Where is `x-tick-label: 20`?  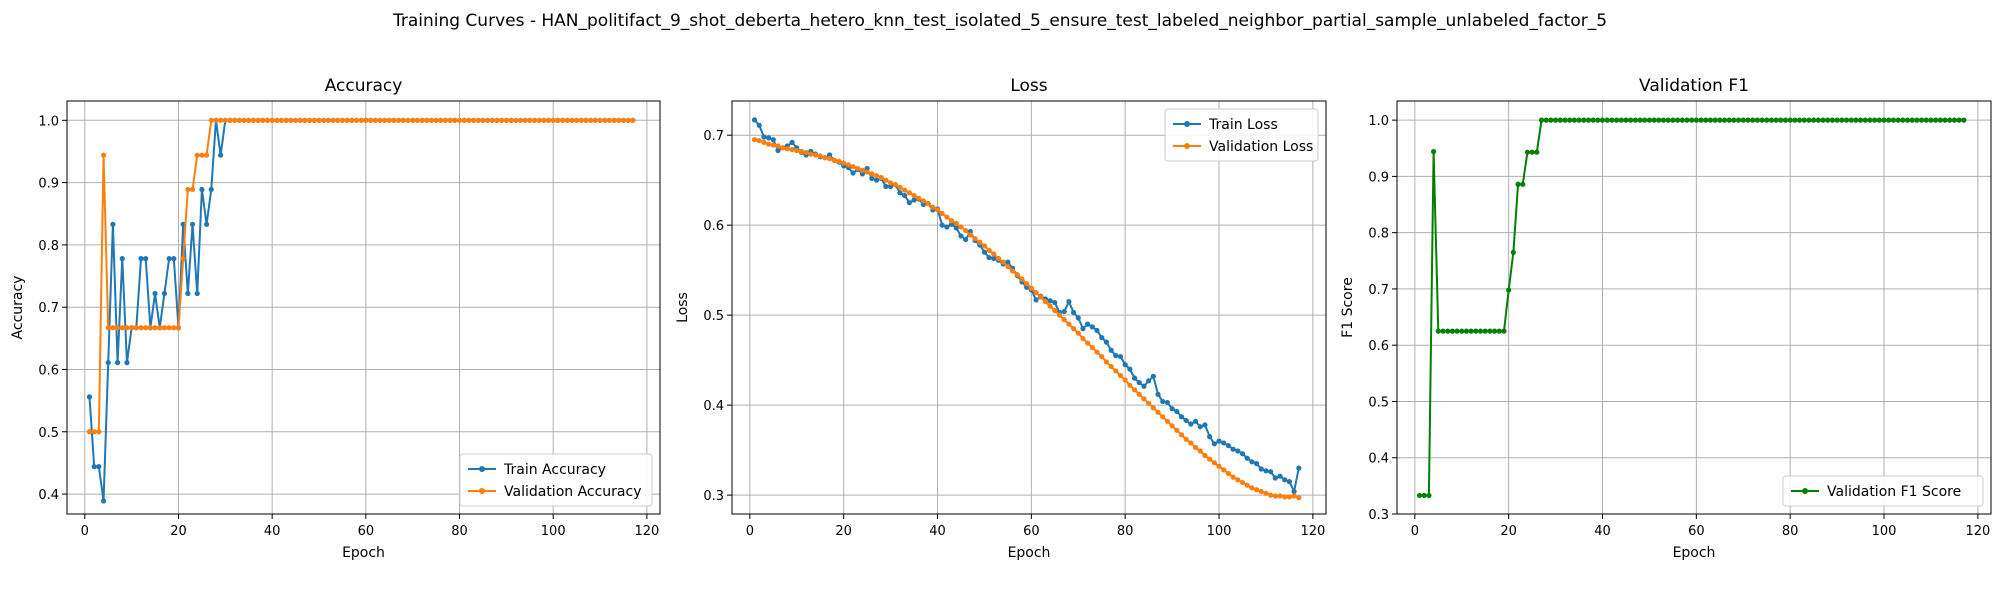
x-tick-label: 20 is located at coordinates (843, 531).